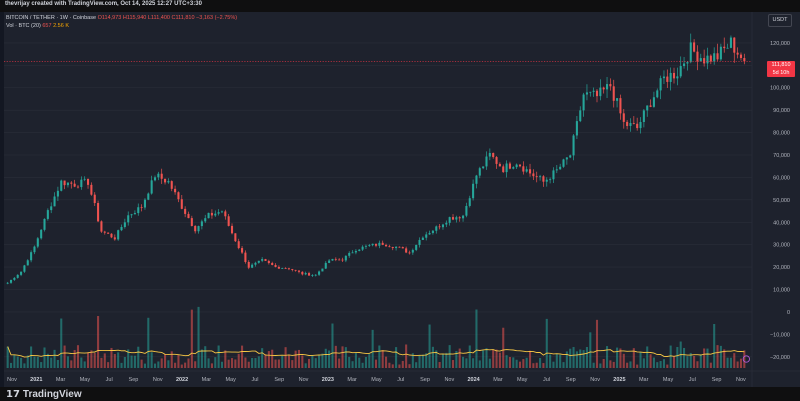 This screenshot has height=401, width=800. I want to click on tradingview-logo: 17 TradingView, so click(44, 394).